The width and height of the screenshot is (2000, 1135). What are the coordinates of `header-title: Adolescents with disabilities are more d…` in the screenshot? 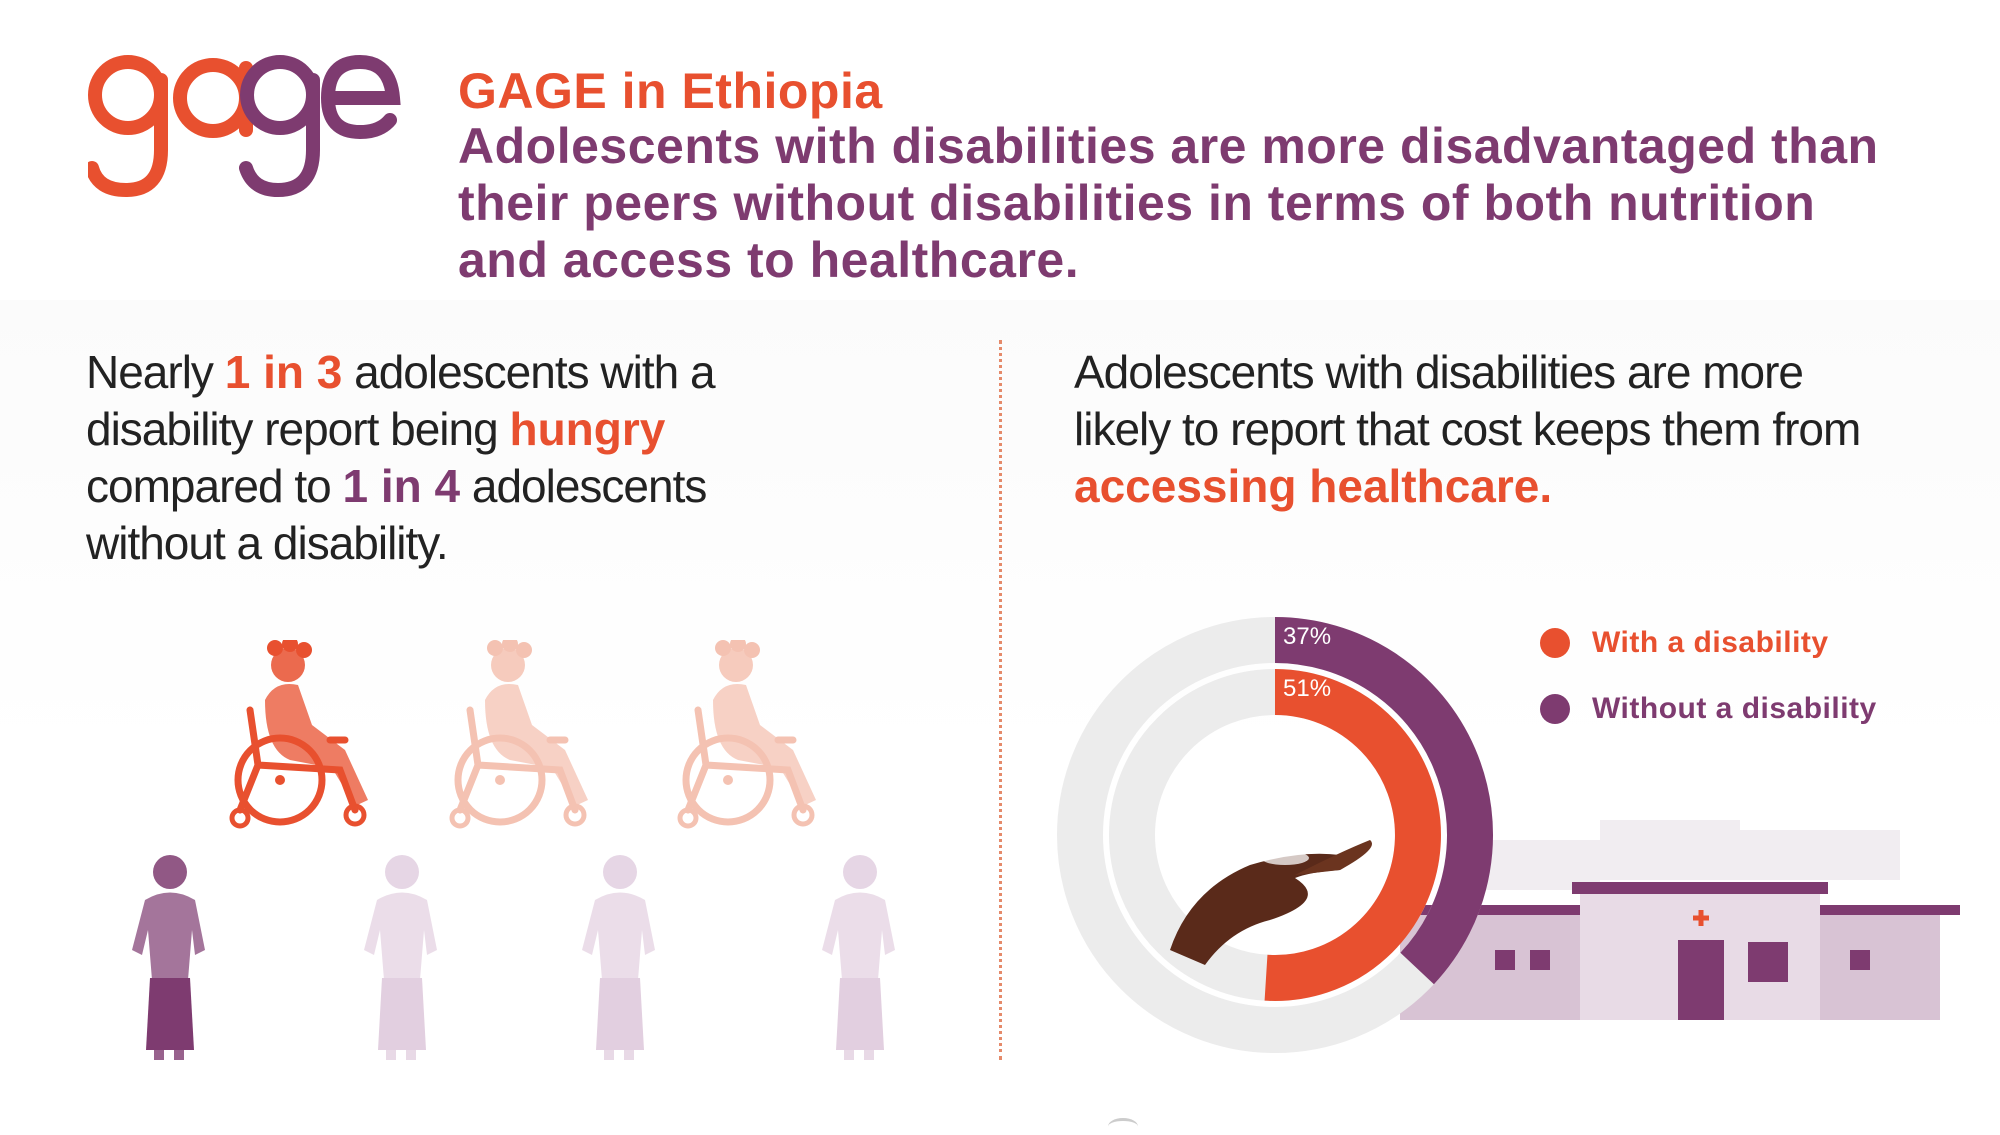 It's located at (1168, 203).